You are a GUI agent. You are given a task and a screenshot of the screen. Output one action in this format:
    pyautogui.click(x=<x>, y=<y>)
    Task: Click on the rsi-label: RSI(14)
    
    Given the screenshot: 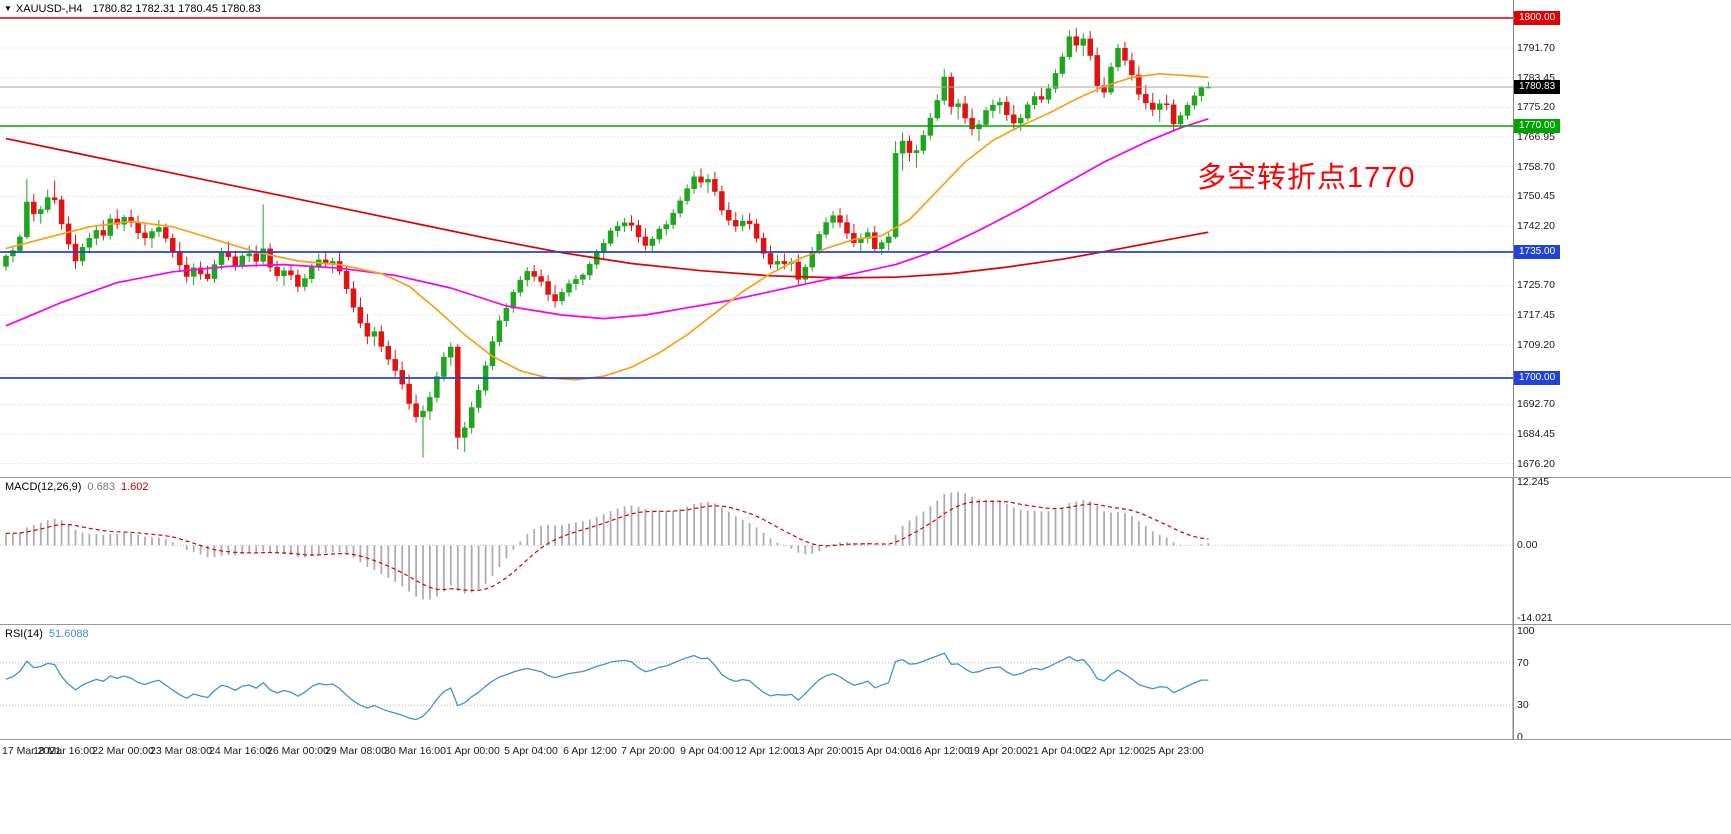 What is the action you would take?
    pyautogui.click(x=24, y=634)
    